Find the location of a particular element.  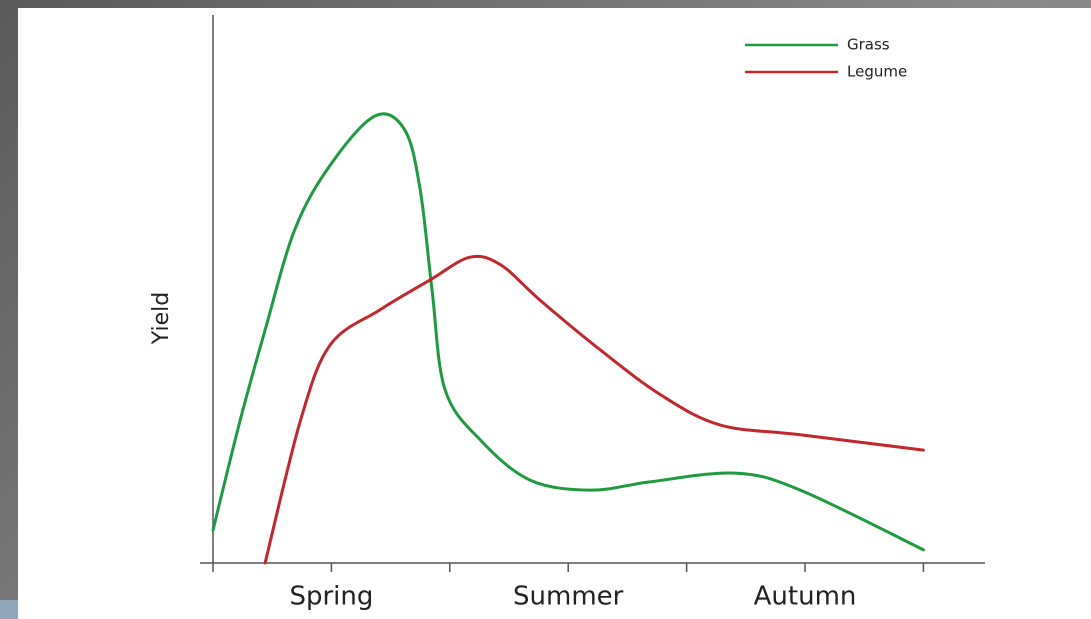

x-tick-label: Spring is located at coordinates (331, 597).